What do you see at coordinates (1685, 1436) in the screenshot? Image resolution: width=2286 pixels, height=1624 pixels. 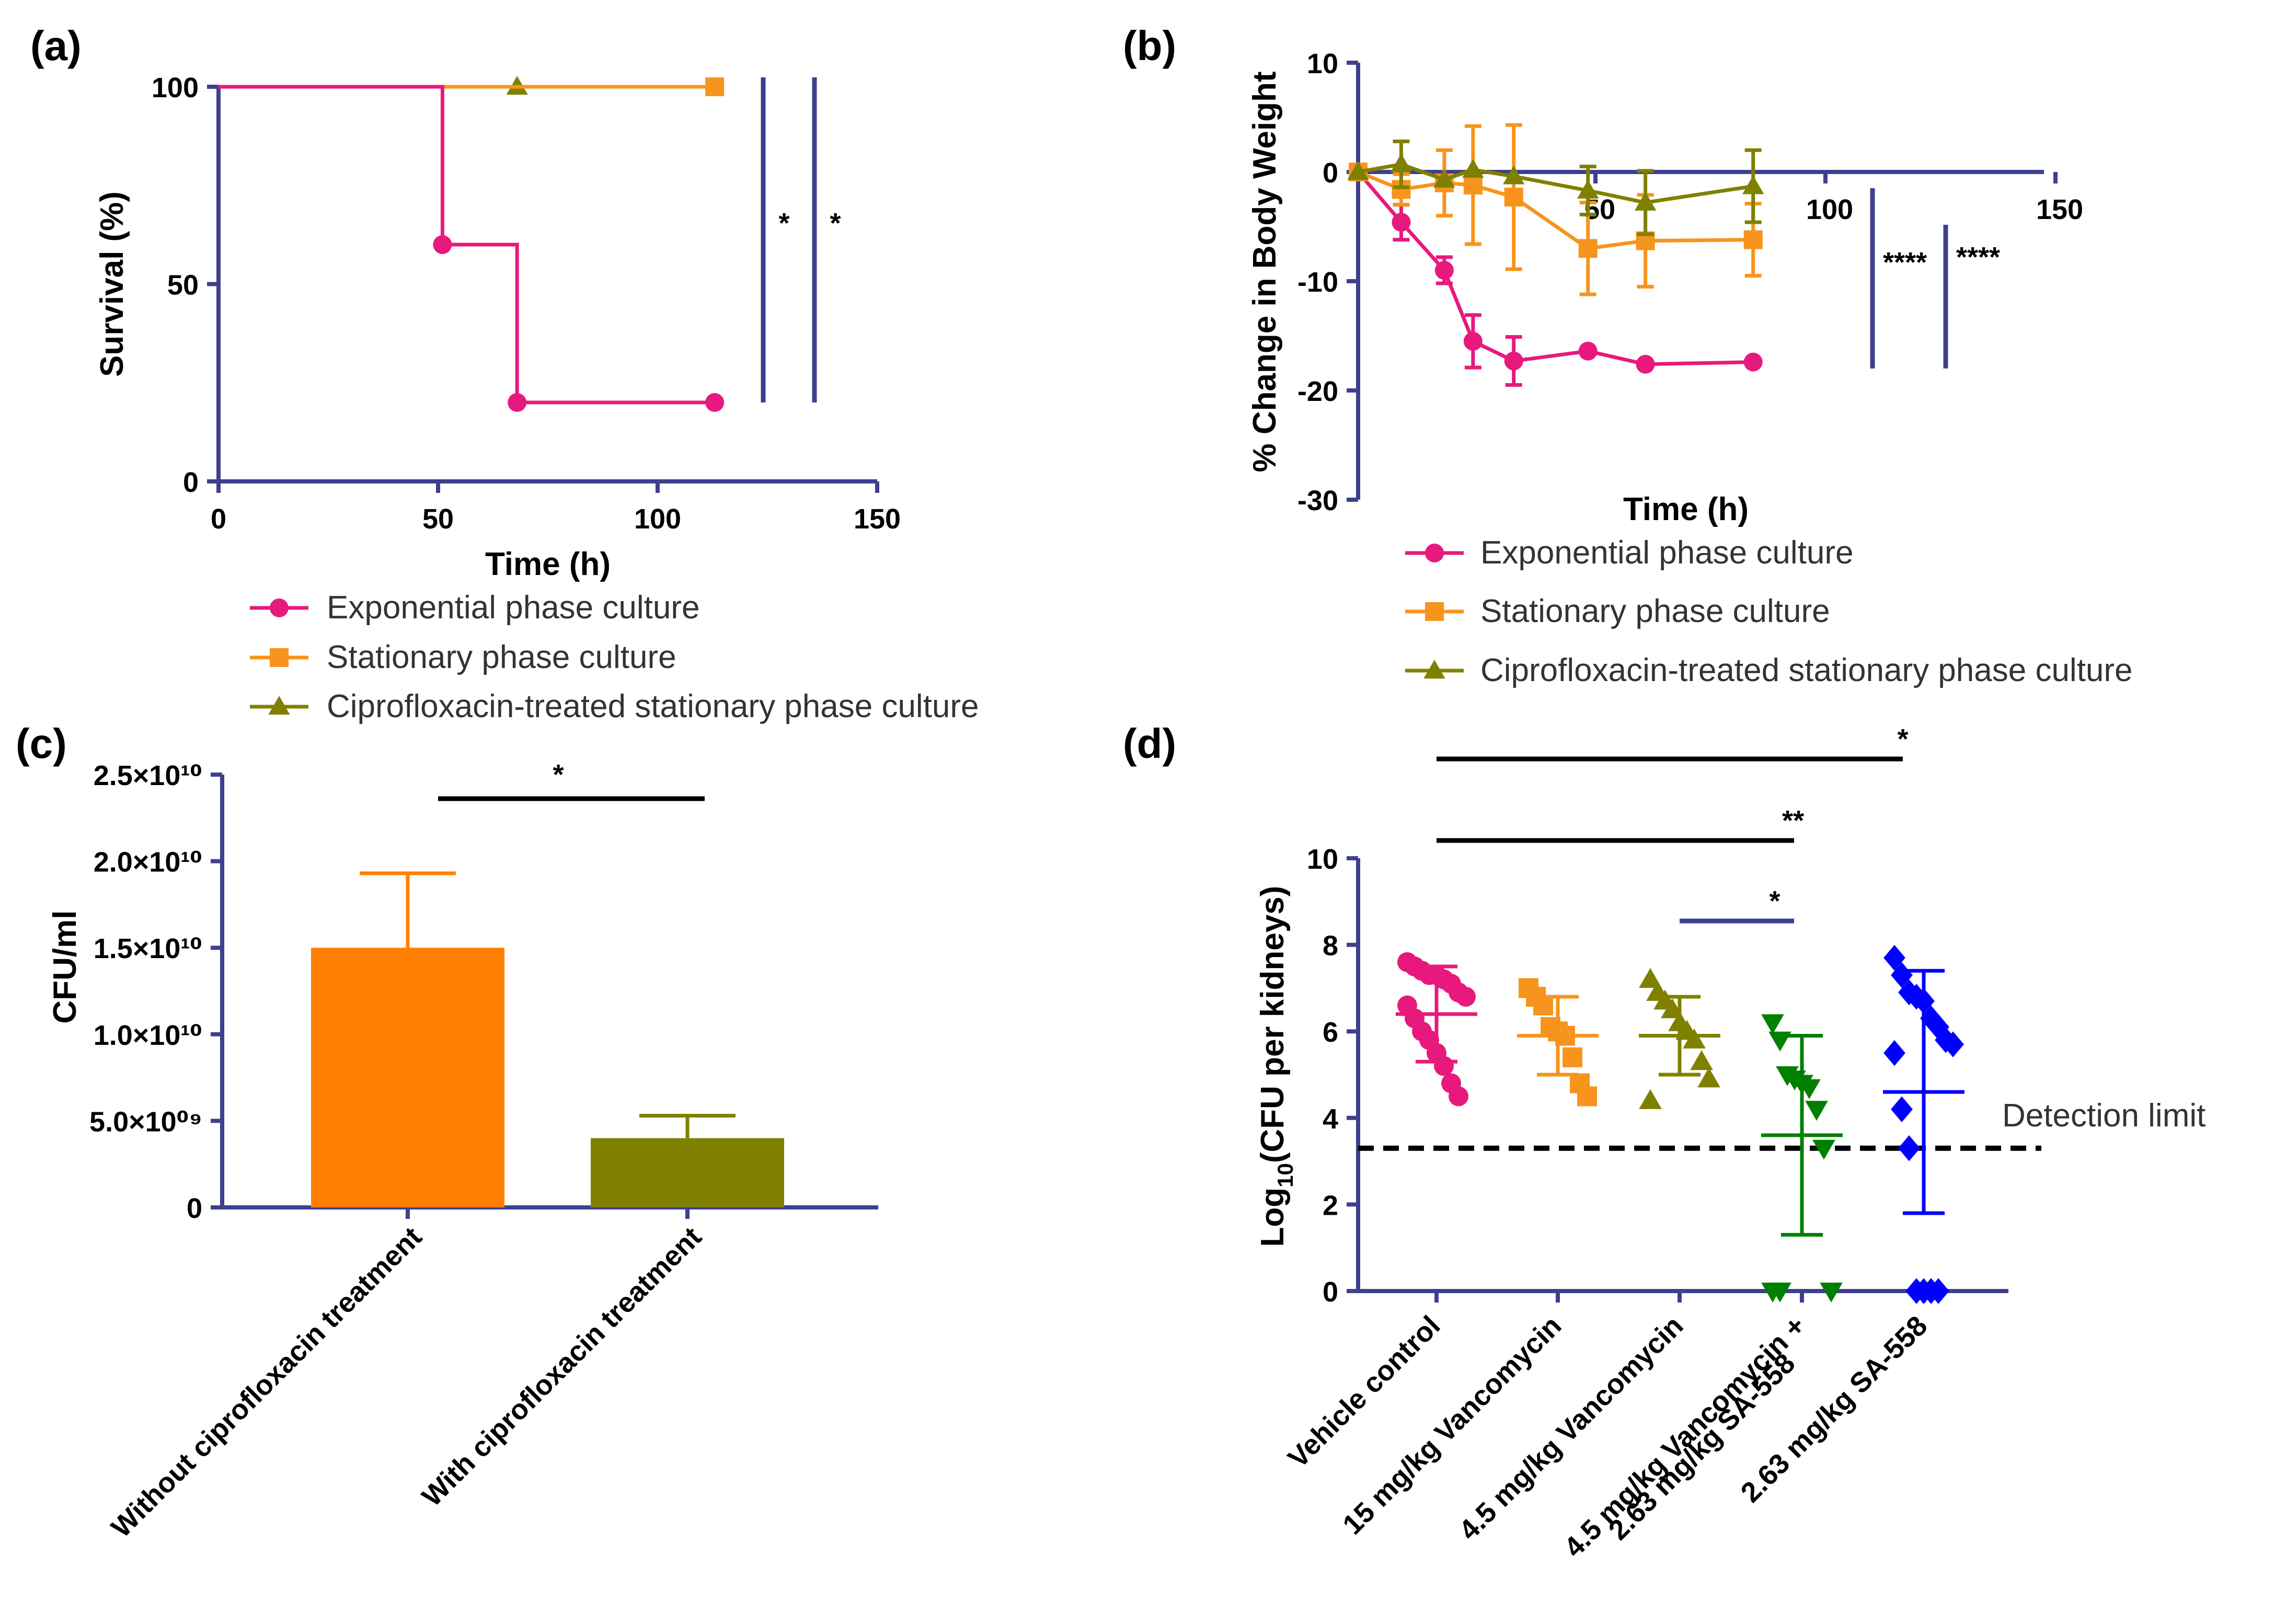 I see `category-label: 4.5 mg/kg Vancomycin +` at bounding box center [1685, 1436].